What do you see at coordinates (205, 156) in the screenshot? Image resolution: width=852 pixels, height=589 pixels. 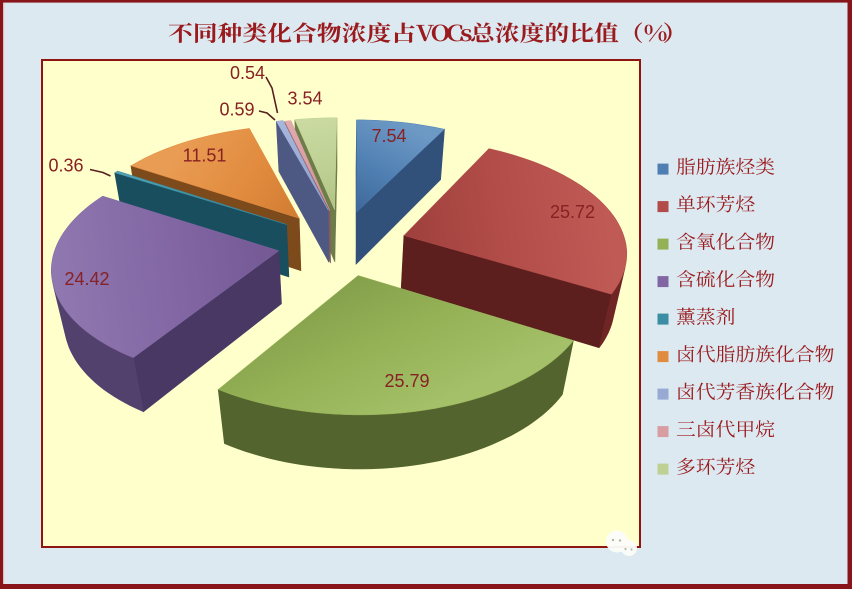 I see `svg-text: 11.51` at bounding box center [205, 156].